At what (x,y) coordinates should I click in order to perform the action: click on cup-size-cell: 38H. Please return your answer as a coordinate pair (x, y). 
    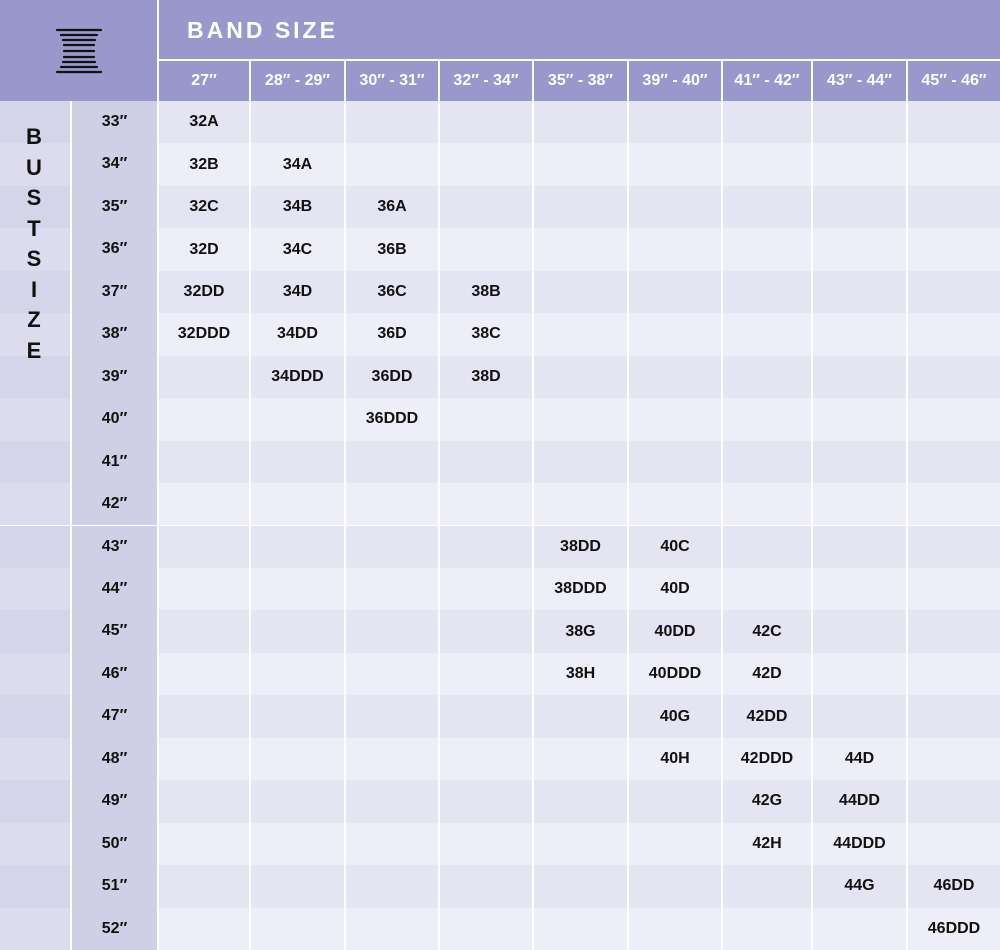
    Looking at the image, I should click on (579, 674).